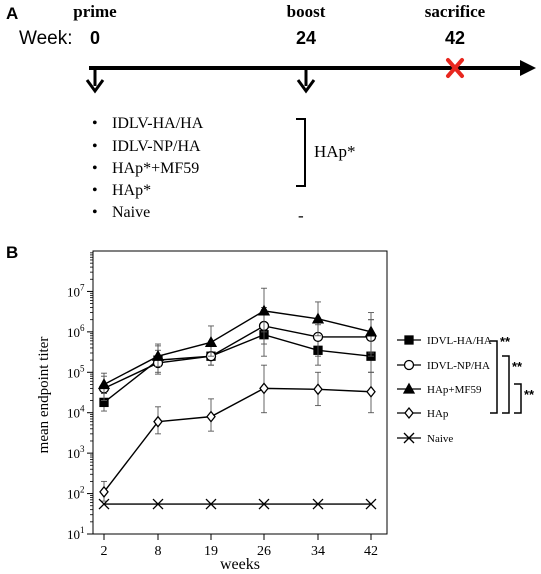 This screenshot has height=574, width=541. I want to click on y-tick-label: 10⁴, so click(76, 412).